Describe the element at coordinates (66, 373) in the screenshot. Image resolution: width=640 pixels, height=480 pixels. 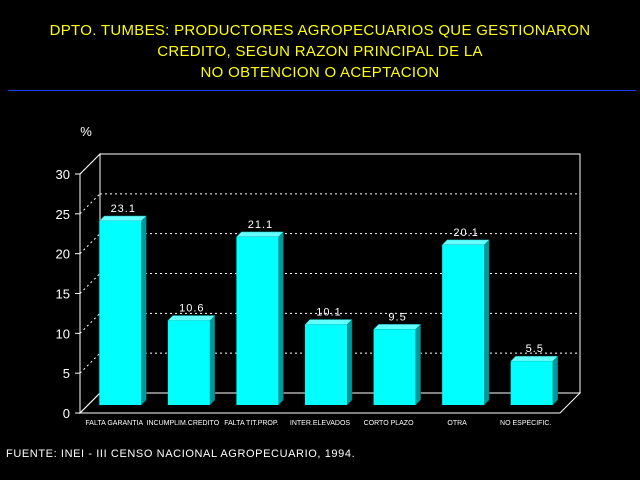
I see `y-tick-label: 5` at that location.